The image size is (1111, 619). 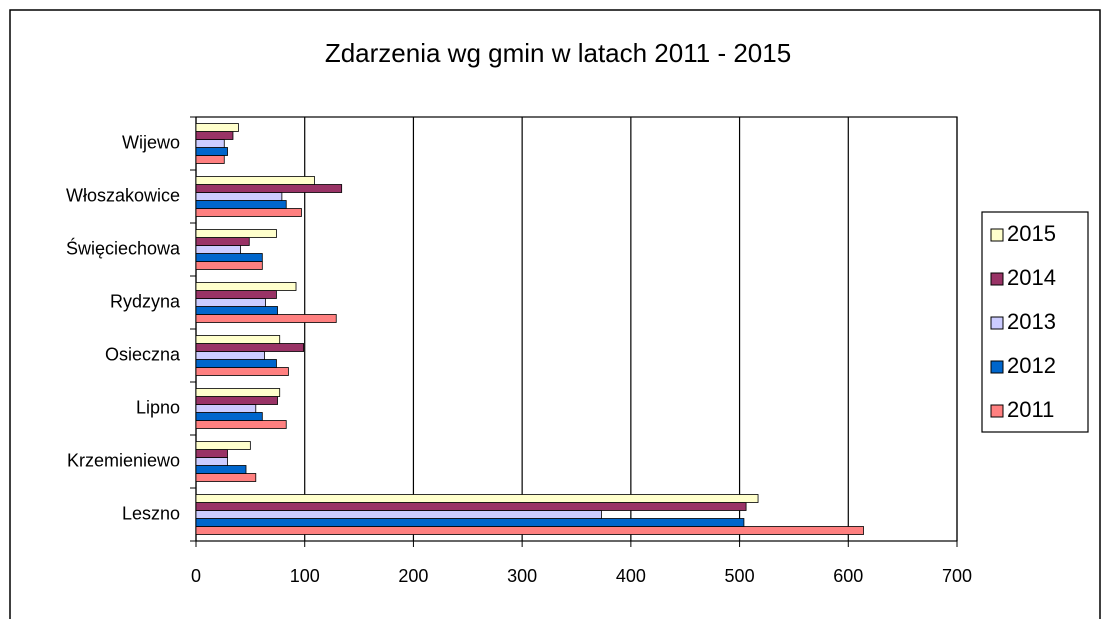 What do you see at coordinates (151, 513) in the screenshot?
I see `y-tick-label: Leszno` at bounding box center [151, 513].